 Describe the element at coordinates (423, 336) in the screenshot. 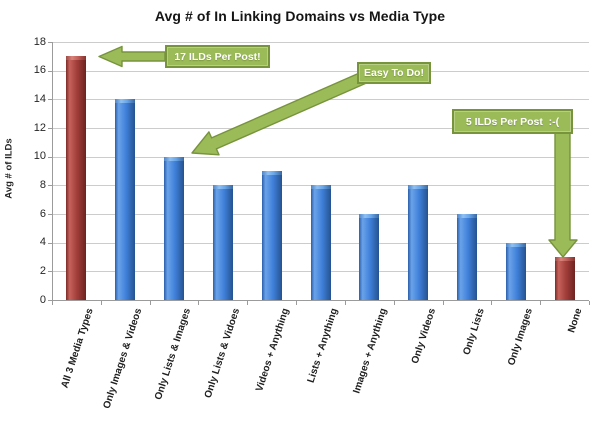

I see `x-tick-label: Only Videos` at that location.